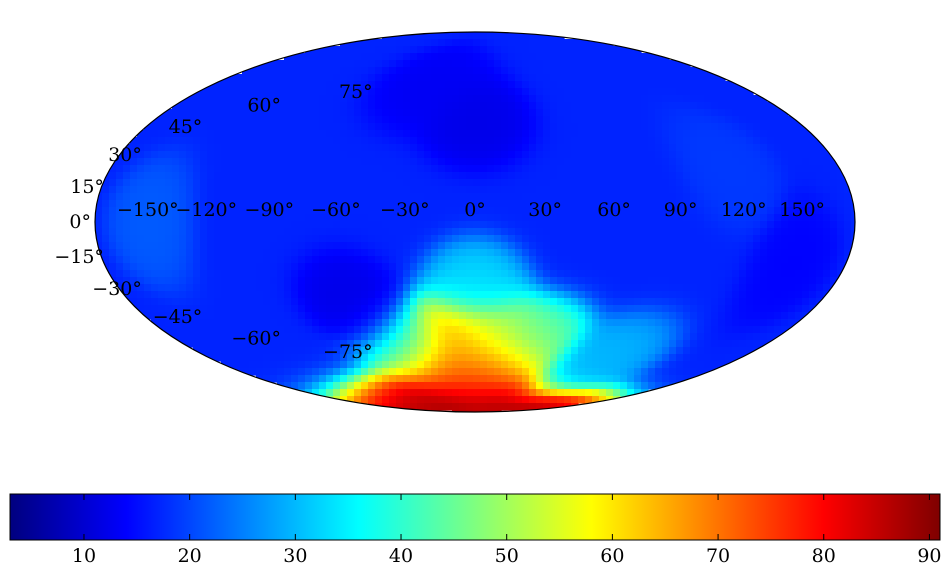 This screenshot has width=950, height=579. What do you see at coordinates (802, 210) in the screenshot?
I see `longitude-tick-label: 150°` at bounding box center [802, 210].